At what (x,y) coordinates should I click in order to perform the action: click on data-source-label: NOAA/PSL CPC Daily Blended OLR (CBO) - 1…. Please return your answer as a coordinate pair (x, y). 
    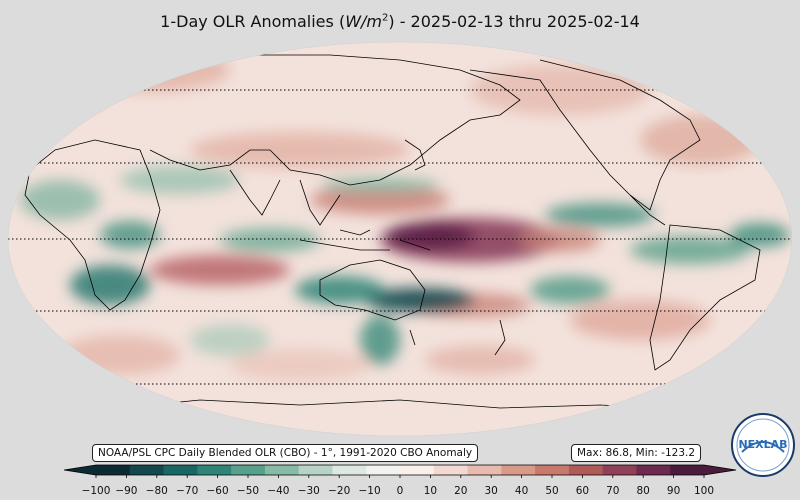
    Looking at the image, I should click on (285, 453).